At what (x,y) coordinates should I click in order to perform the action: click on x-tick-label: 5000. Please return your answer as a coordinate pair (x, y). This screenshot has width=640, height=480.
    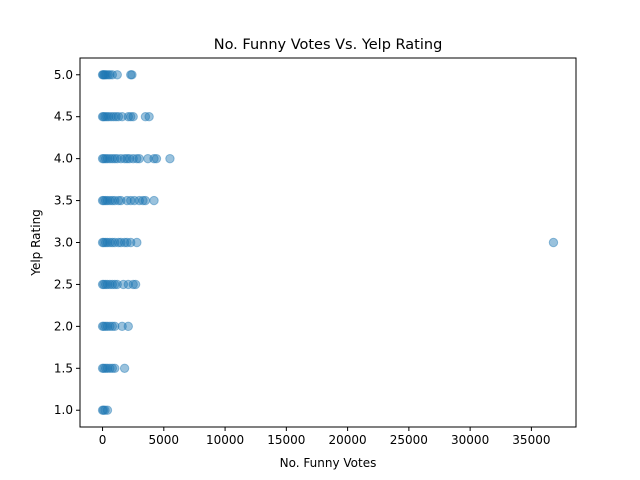
    Looking at the image, I should click on (164, 440).